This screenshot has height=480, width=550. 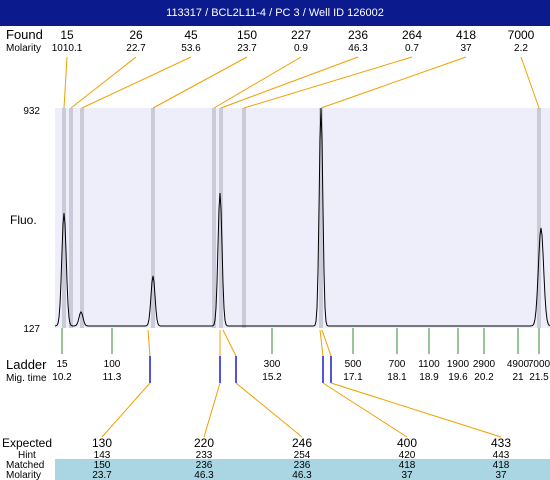 I want to click on found-molarity-value: 0.9, so click(x=301, y=48).